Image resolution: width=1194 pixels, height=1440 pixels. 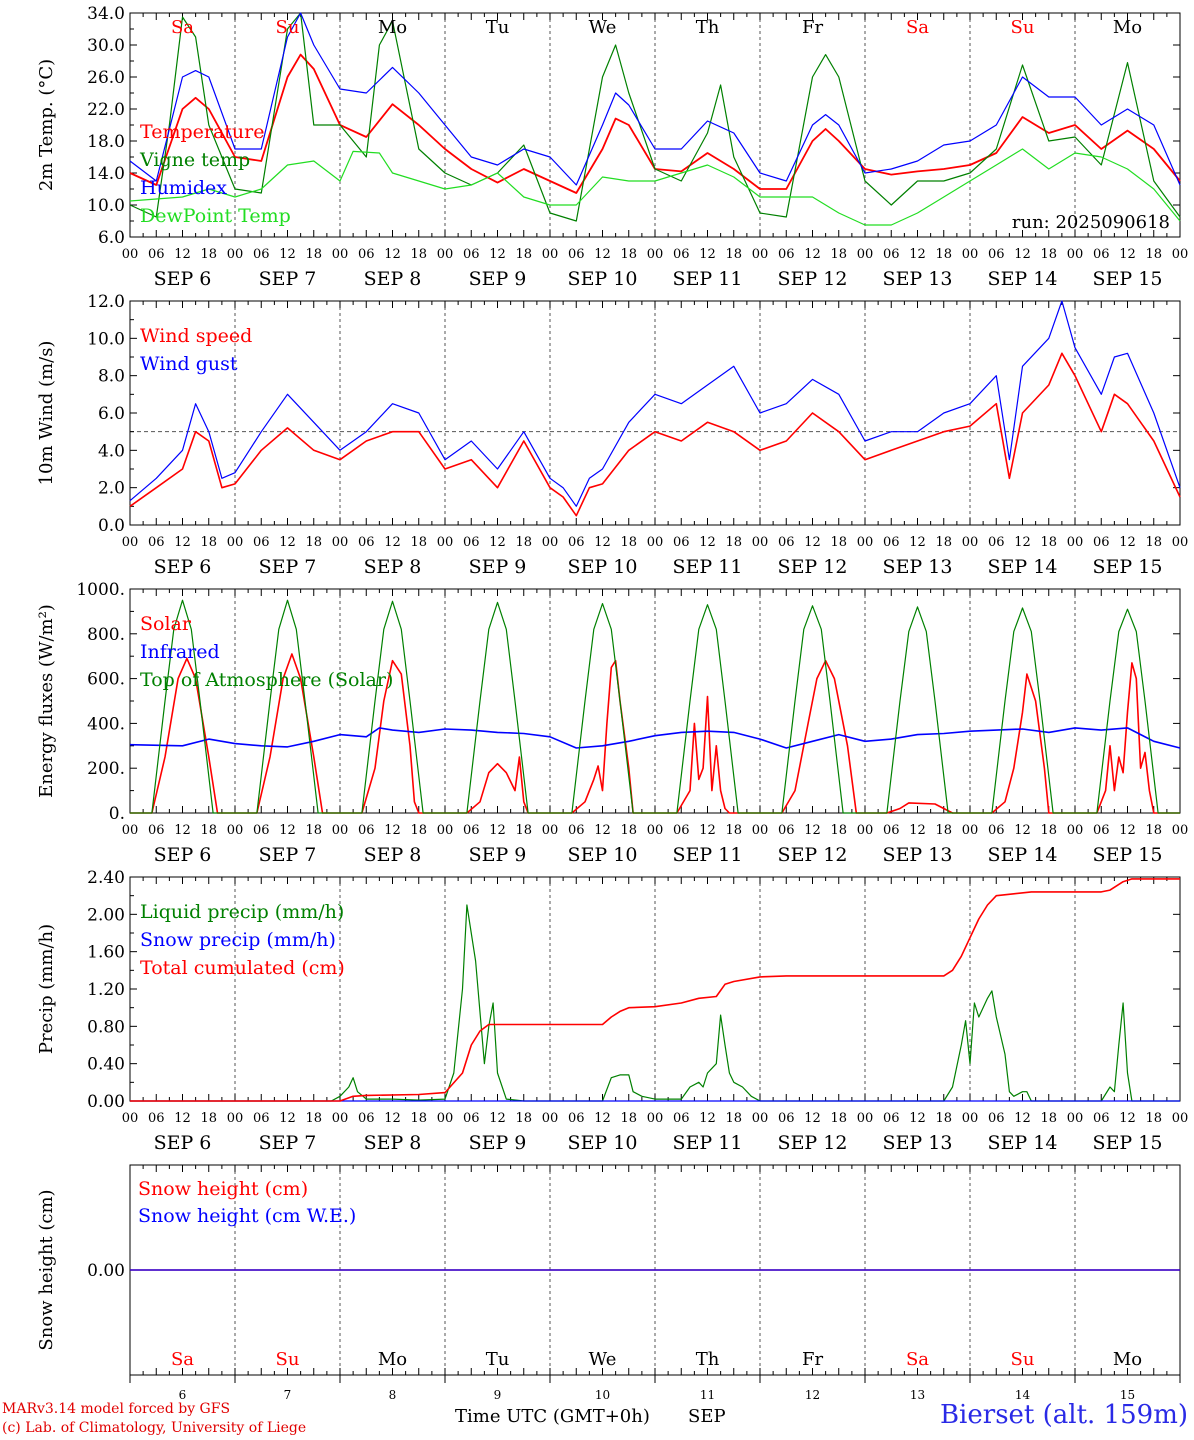 What do you see at coordinates (106, 78) in the screenshot?
I see `y-tick-label: 26.0` at bounding box center [106, 78].